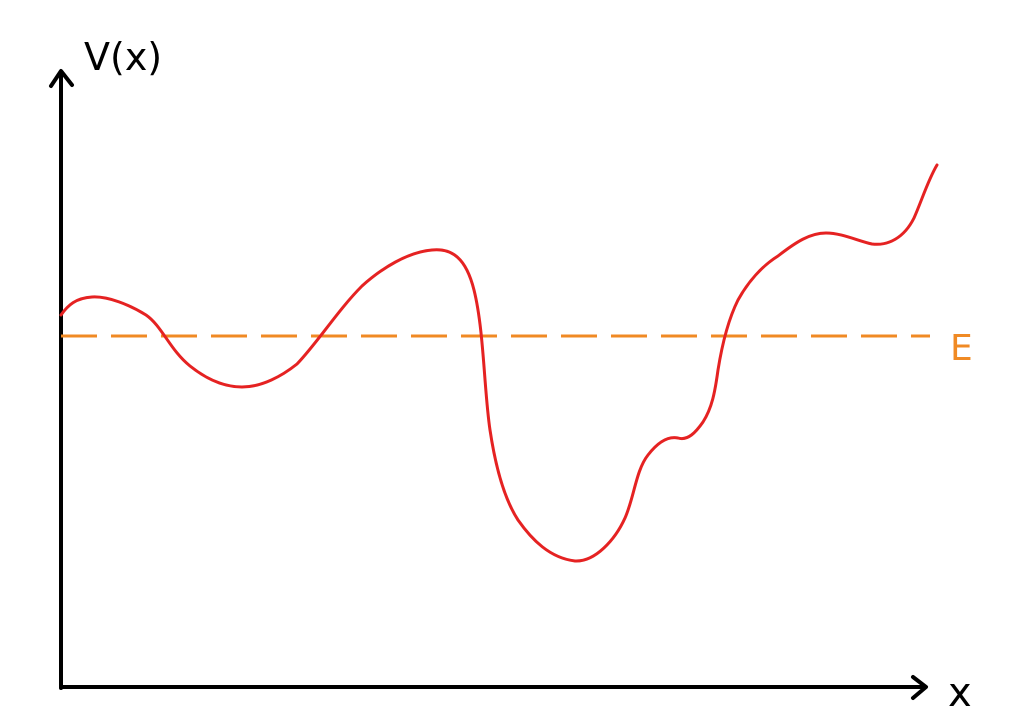 The height and width of the screenshot is (727, 1021). Describe the element at coordinates (61, 379) in the screenshot. I see `y-axis` at that location.